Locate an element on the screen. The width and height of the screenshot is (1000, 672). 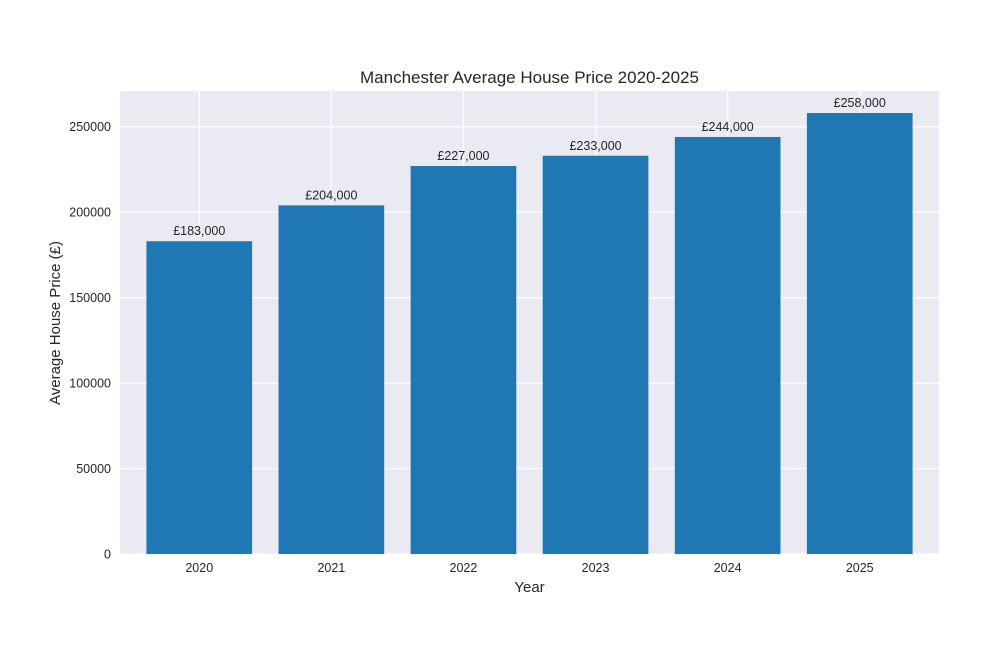
chart-title: Manchester Average House Price 2020-2025 is located at coordinates (529, 77).